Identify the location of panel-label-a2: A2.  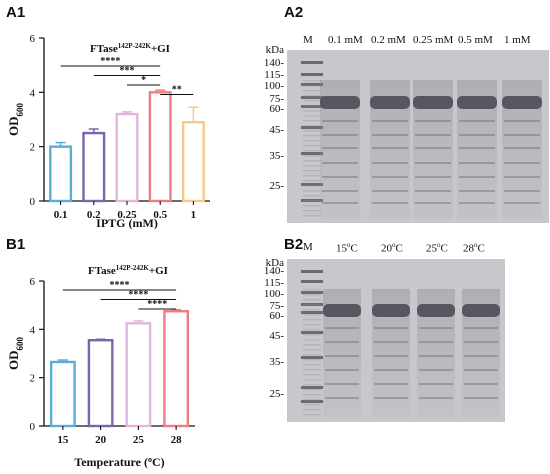
(294, 12).